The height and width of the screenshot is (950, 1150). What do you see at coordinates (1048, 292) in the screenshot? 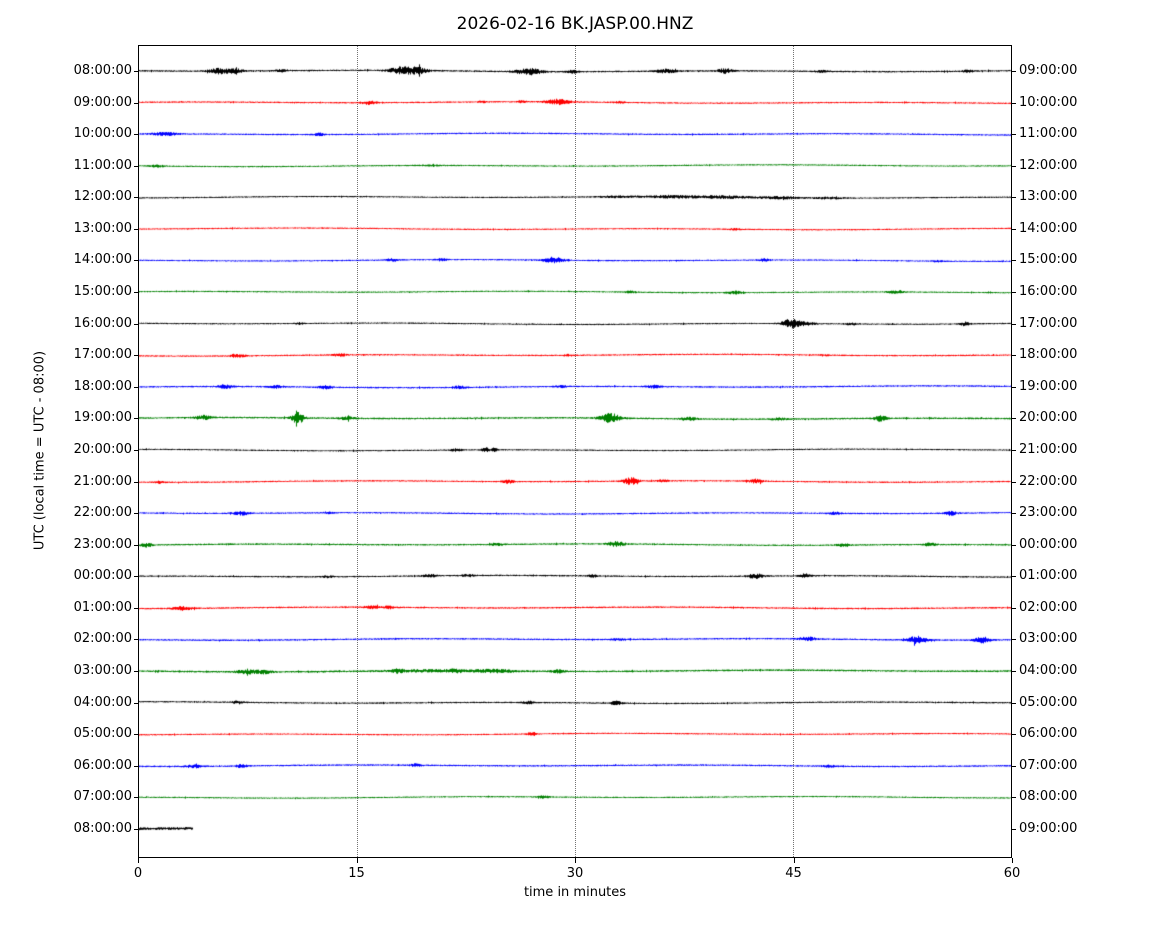
I see `right-time-label: 16:00:00` at bounding box center [1048, 292].